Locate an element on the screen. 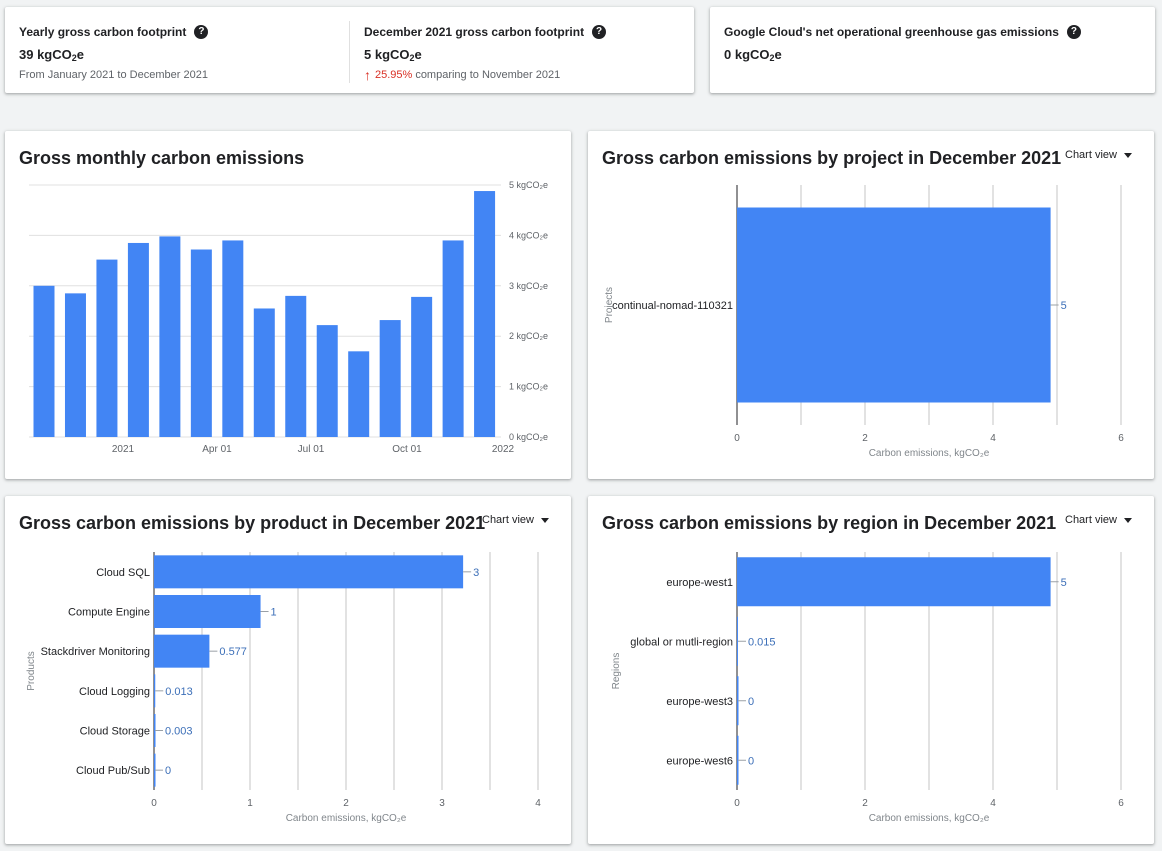  monthly-footprint-change: ↑ 25.95% comparing to November 2021 is located at coordinates (462, 74).